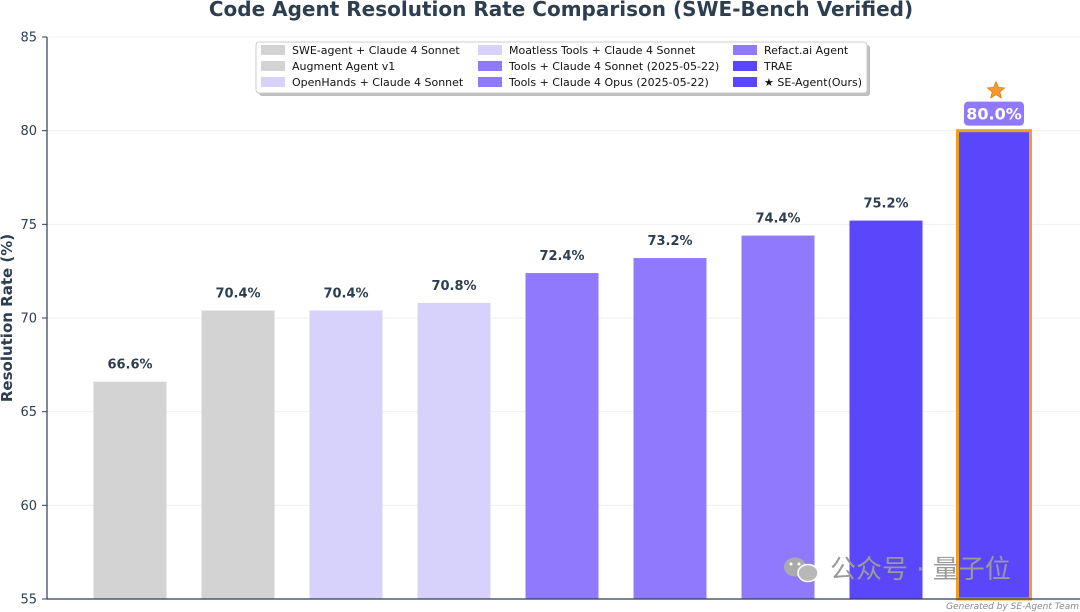  What do you see at coordinates (561, 256) in the screenshot?
I see `value-label-5: 72.4%` at bounding box center [561, 256].